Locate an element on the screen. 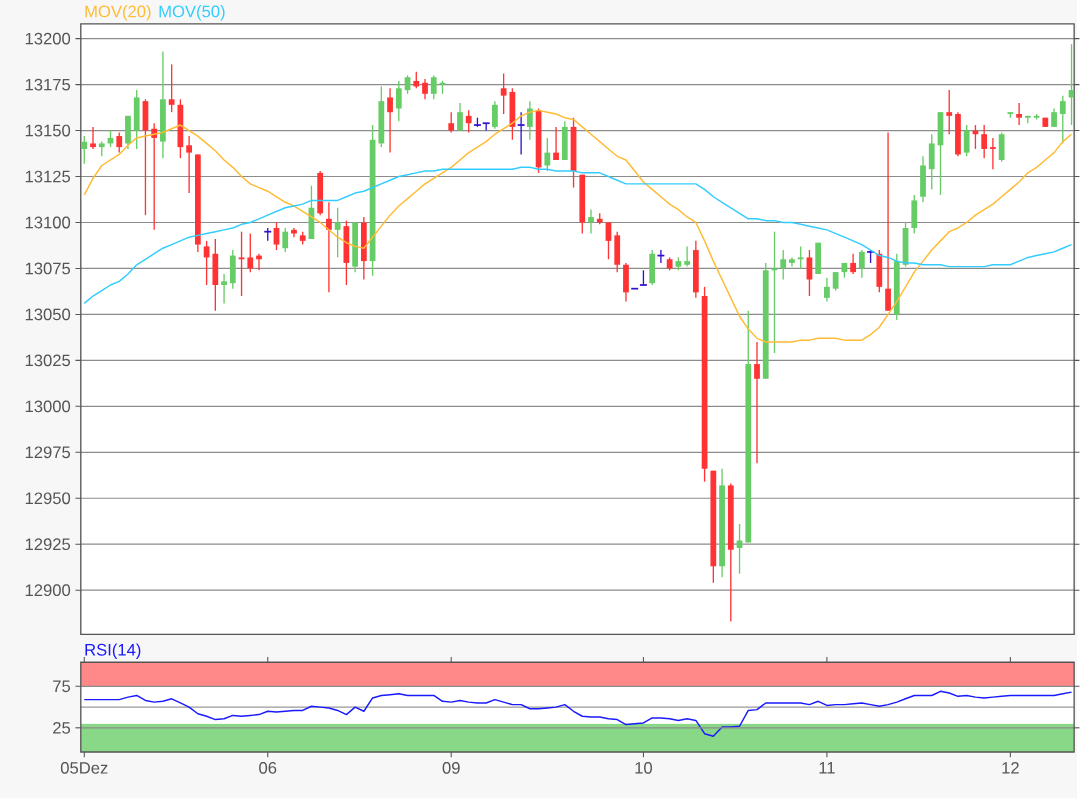  text: RSI(14) is located at coordinates (113, 651).